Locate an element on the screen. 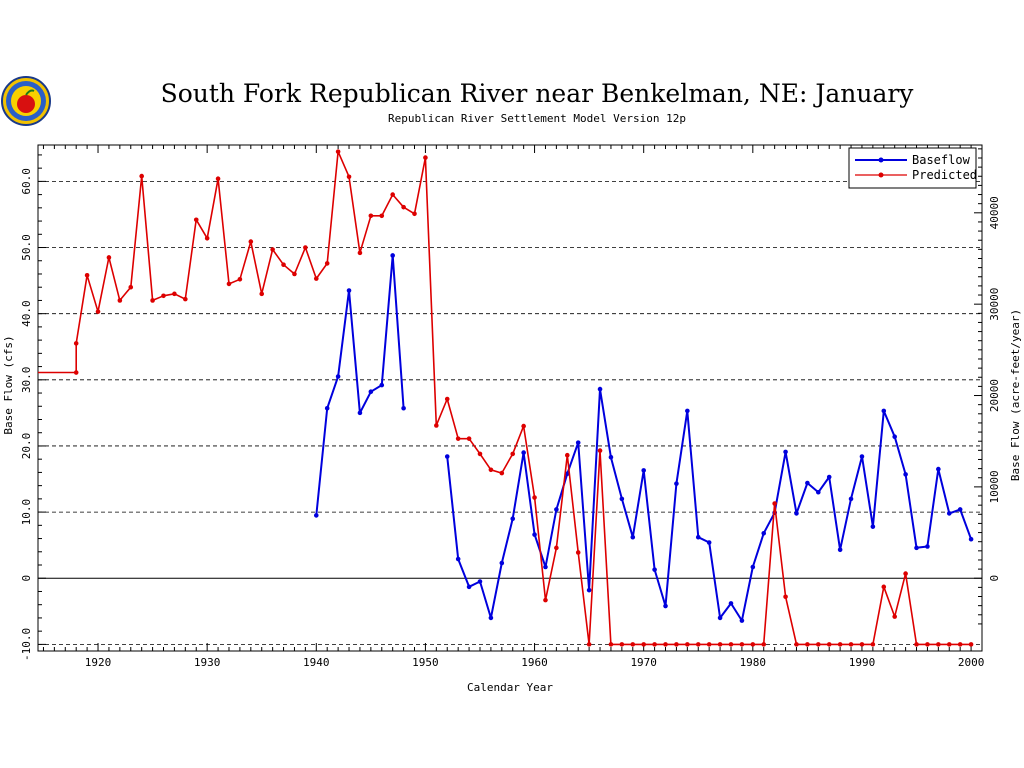 The width and height of the screenshot is (1024, 768). x-tick-label: 1980 is located at coordinates (753, 662).